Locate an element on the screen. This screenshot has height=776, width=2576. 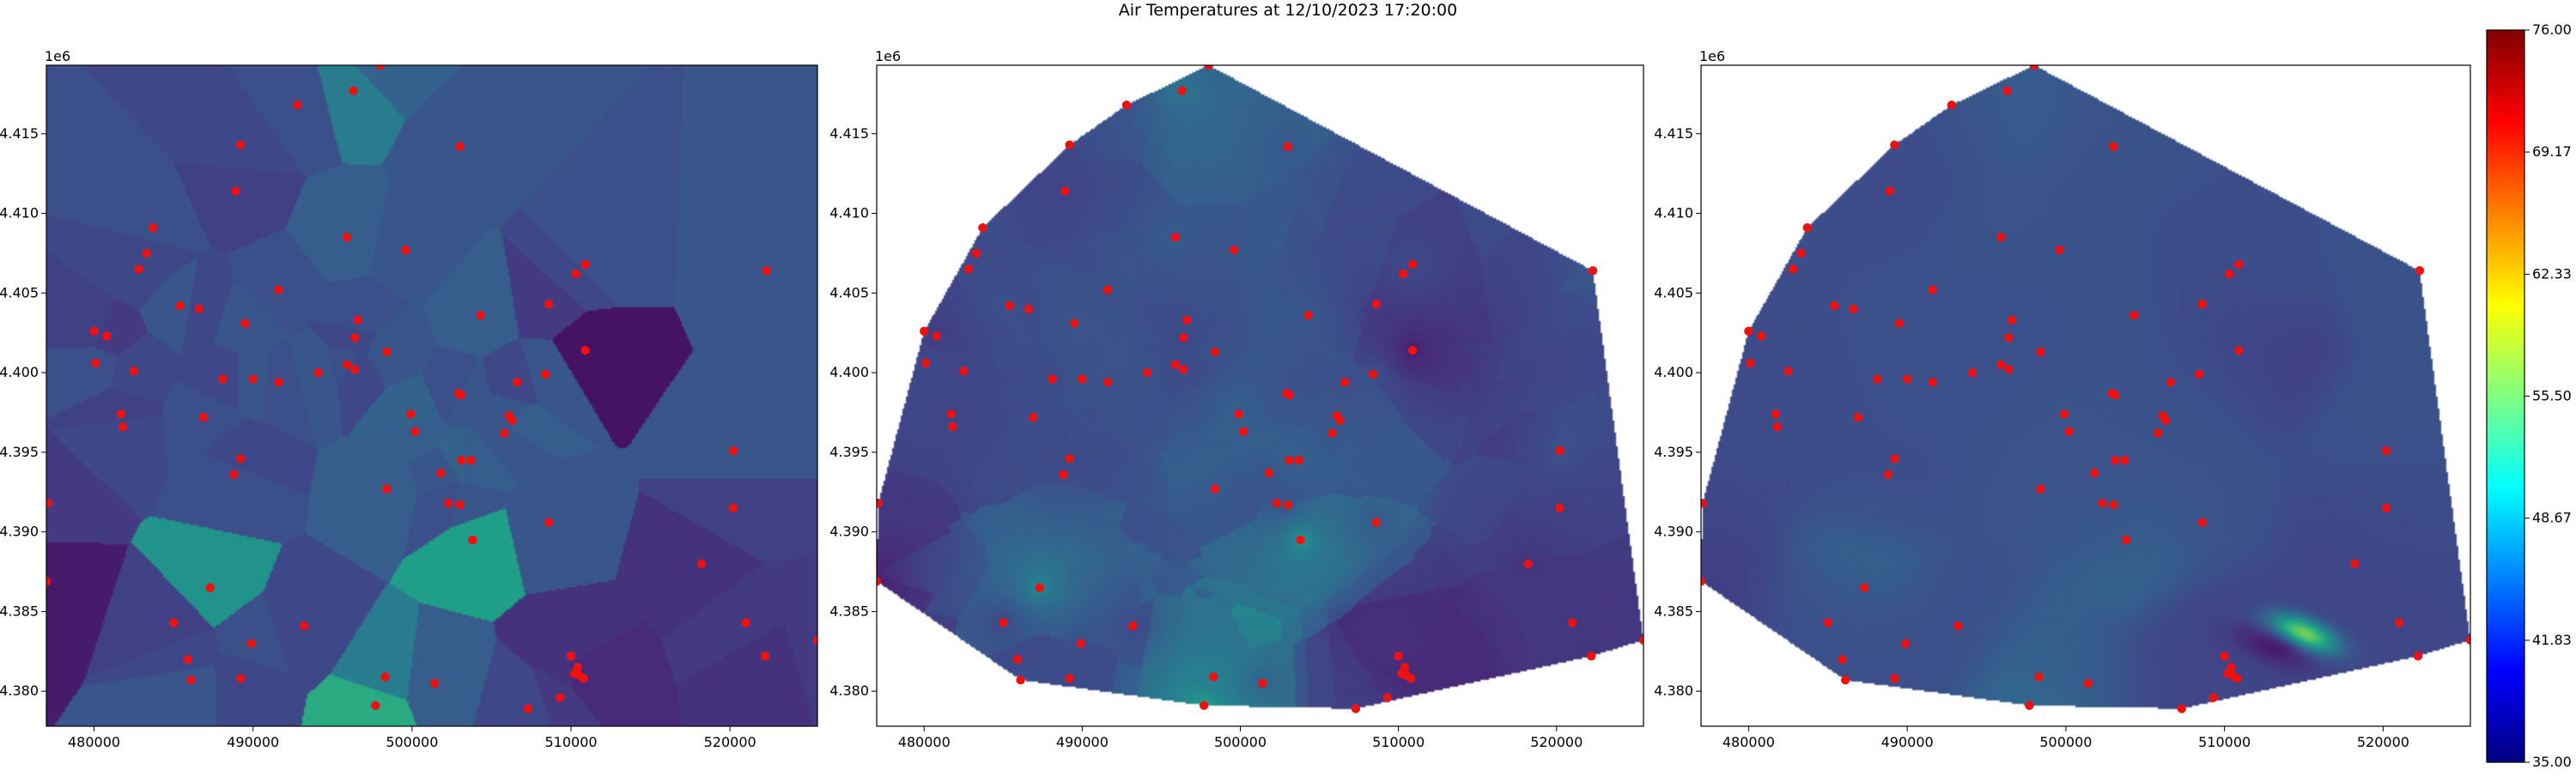
colorbar-tick-label: 69.17 is located at coordinates (2552, 152).